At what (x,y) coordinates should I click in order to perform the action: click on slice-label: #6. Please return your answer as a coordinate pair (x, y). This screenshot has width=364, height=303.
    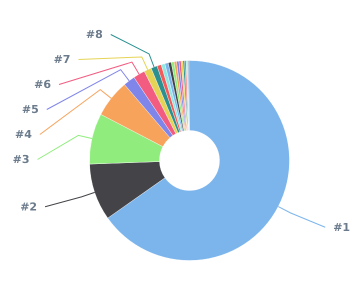
    Looking at the image, I should click on (43, 84).